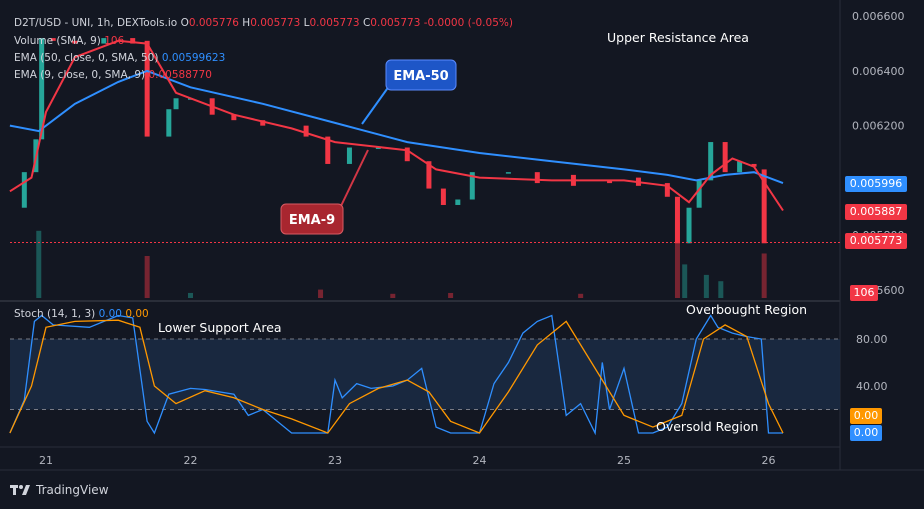 The width and height of the screenshot is (924, 509). What do you see at coordinates (334, 23) in the screenshot?
I see `low-value: 0.005773` at bounding box center [334, 23].